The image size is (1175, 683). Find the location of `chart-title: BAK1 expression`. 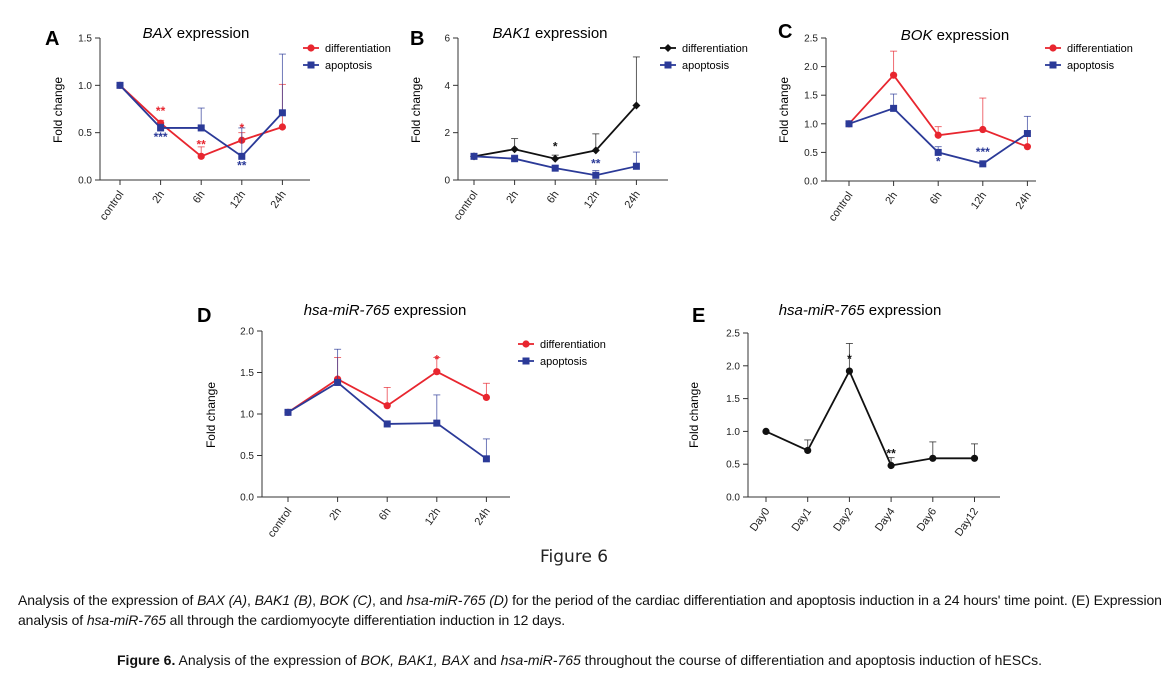

chart-title: BAK1 expression is located at coordinates (549, 33).